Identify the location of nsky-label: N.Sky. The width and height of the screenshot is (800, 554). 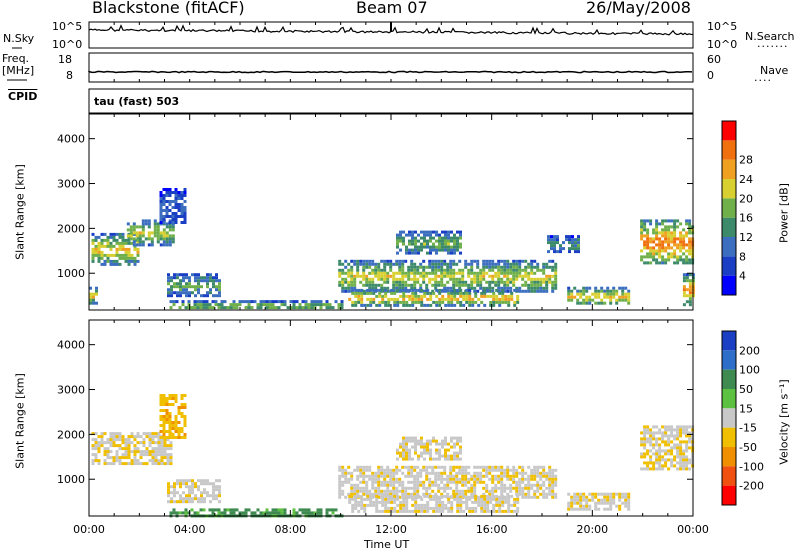
(19, 38).